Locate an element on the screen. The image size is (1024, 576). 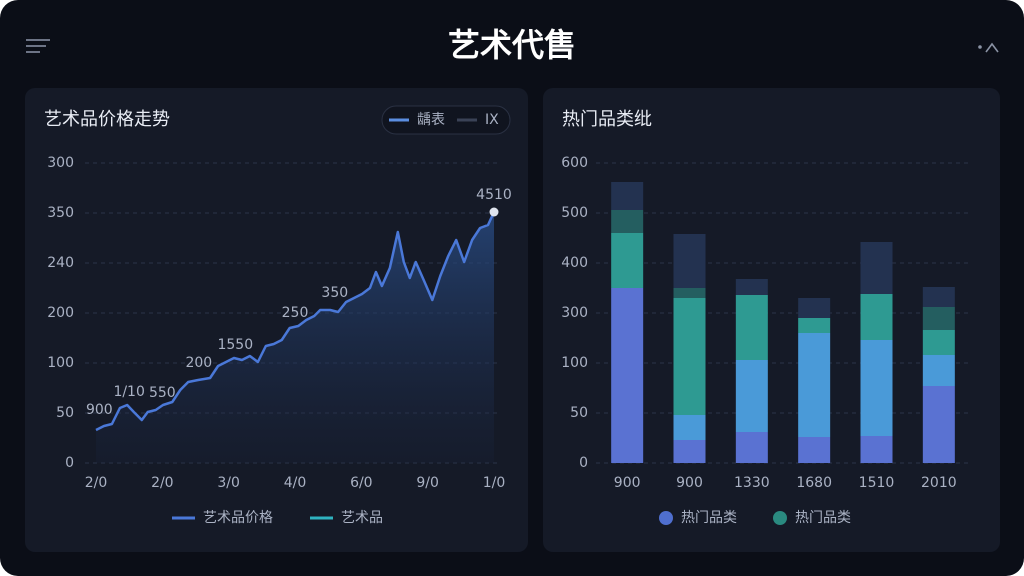
annotation: 550 is located at coordinates (162, 393).